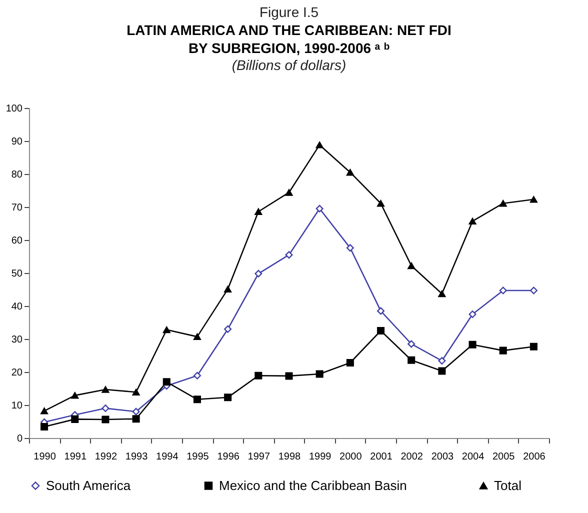 The height and width of the screenshot is (513, 588). Describe the element at coordinates (289, 39) in the screenshot. I see `chart-title: LATIN AMERICA AND THE CARIBBEAN: NET FDI BY SUBREGION, 1990-2006 ᵃ ᵇ` at that location.